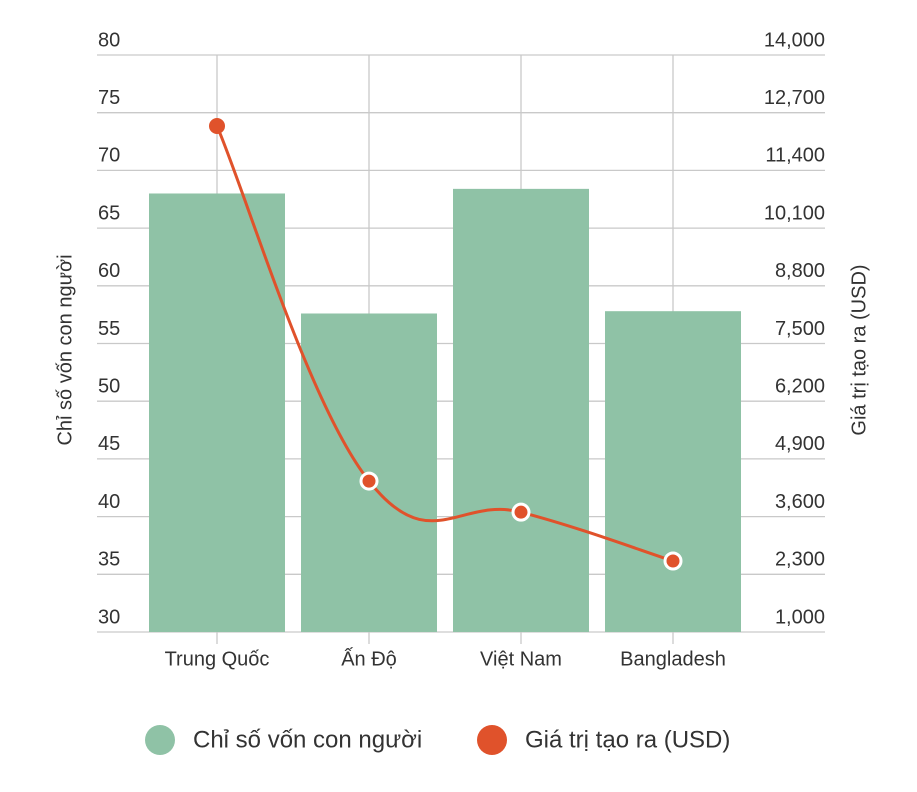  Describe the element at coordinates (800, 502) in the screenshot. I see `y2-tick-label: 3,600` at that location.